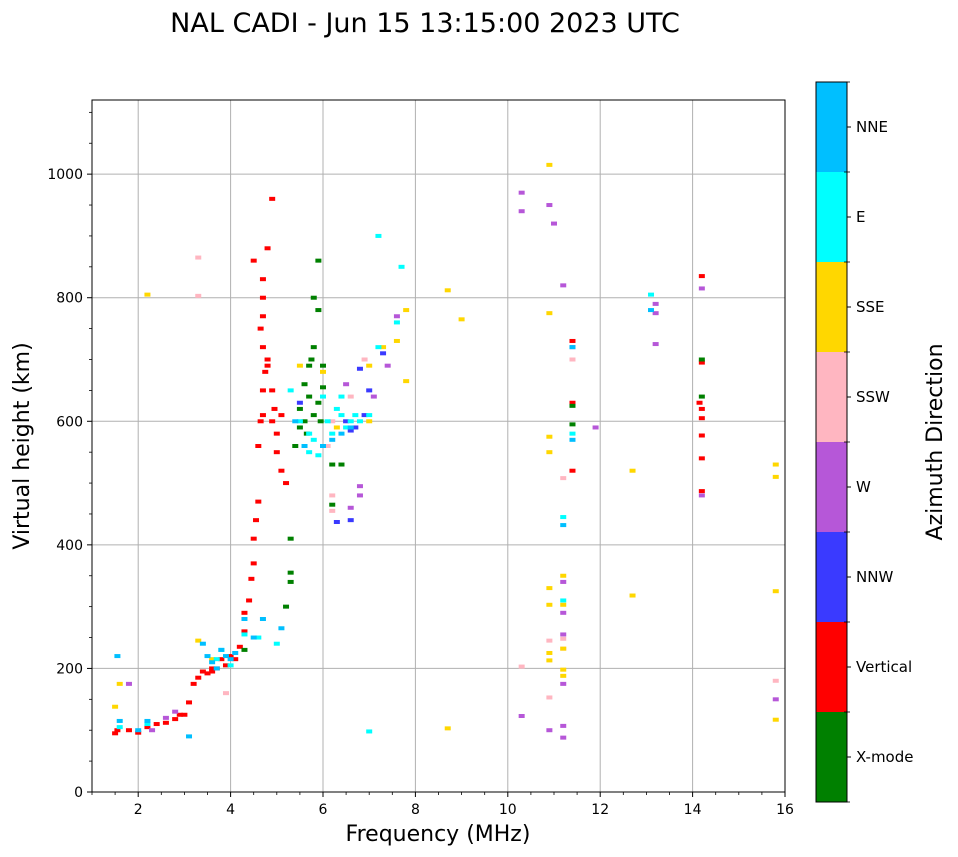  Describe the element at coordinates (693, 810) in the screenshot. I see `x-tick-label: 14` at that location.